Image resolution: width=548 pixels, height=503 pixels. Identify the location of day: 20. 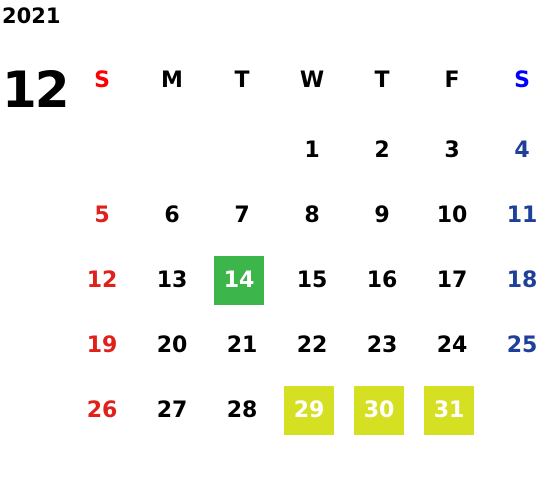
(172, 345).